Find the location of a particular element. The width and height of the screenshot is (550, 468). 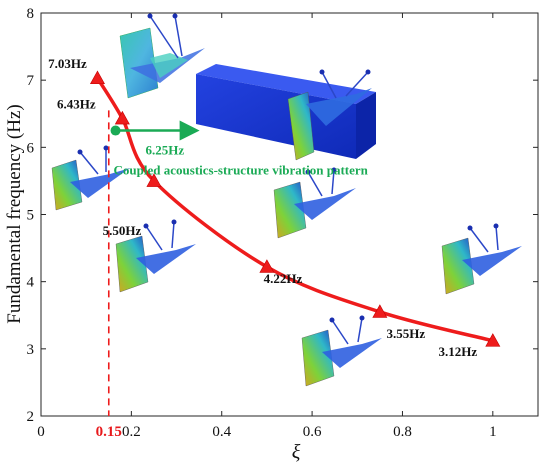

threshold-label: 0.15 is located at coordinates (109, 432).